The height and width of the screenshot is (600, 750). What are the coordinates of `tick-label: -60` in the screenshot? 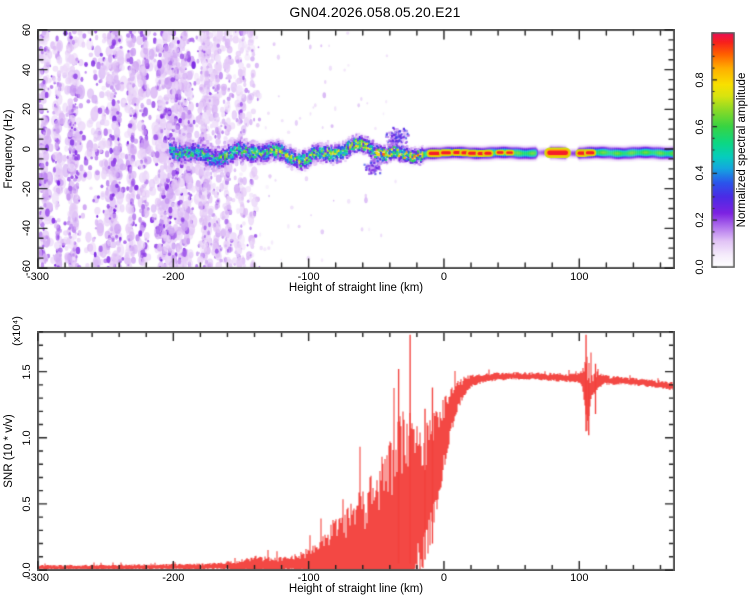 It's located at (27, 268).